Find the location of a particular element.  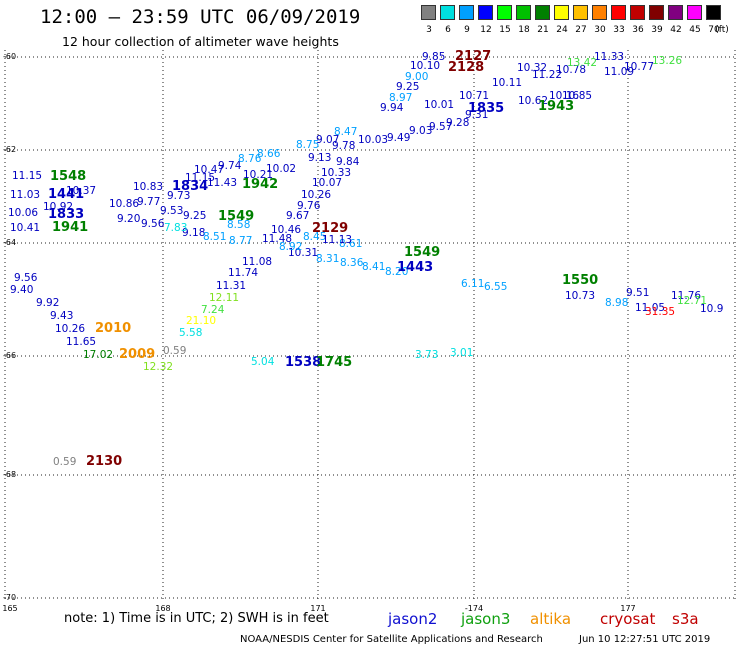

swh-value-label: 13.42 is located at coordinates (582, 63).